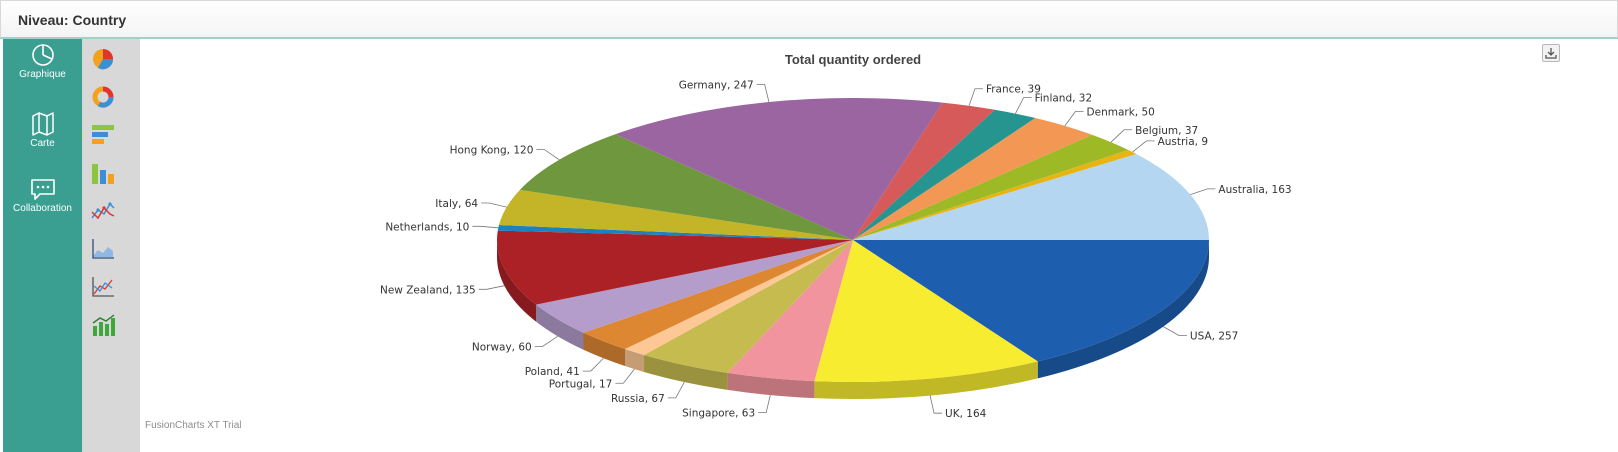 This screenshot has width=1618, height=452. Describe the element at coordinates (936, 404) in the screenshot. I see `pie-leader-uk` at that location.